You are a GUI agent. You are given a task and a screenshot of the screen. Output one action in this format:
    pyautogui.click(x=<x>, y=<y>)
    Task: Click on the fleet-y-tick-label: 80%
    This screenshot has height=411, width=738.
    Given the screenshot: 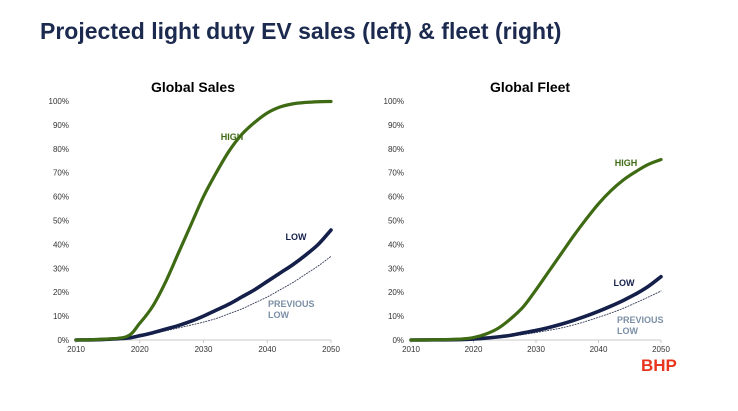 What is the action you would take?
    pyautogui.click(x=396, y=149)
    